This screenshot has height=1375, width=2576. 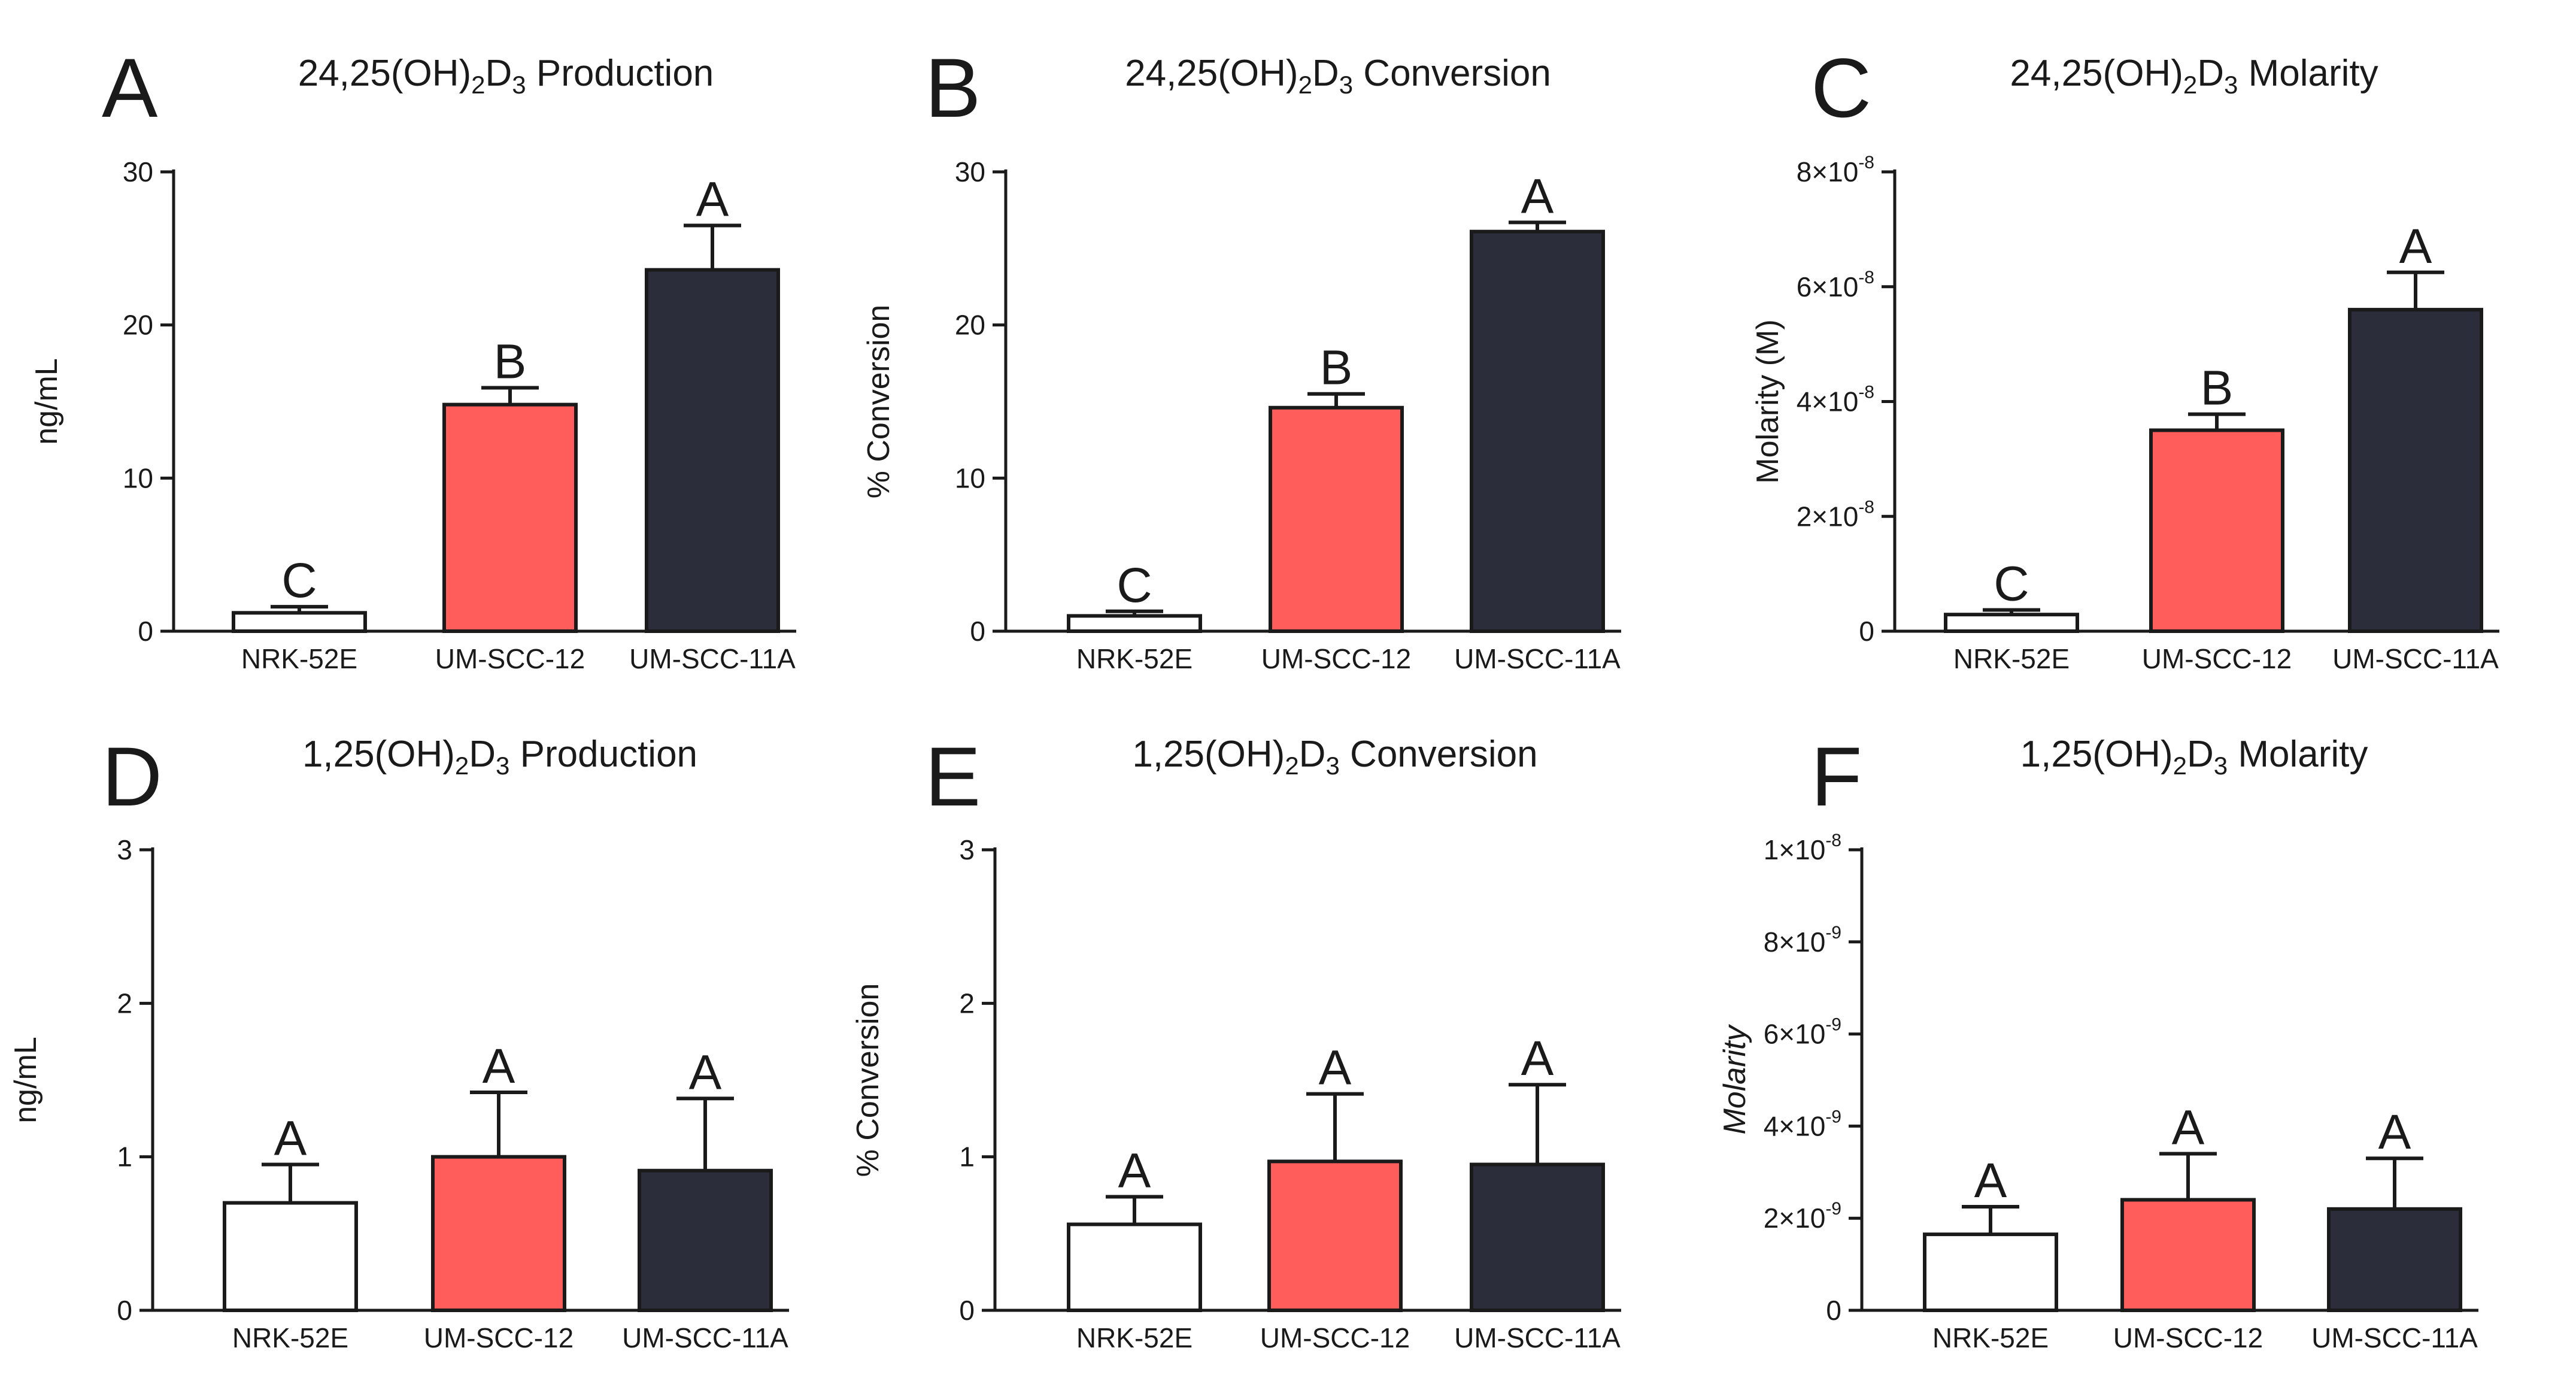 What do you see at coordinates (1211, 73) in the screenshot?
I see `title-part: 24,25(OH)` at bounding box center [1211, 73].